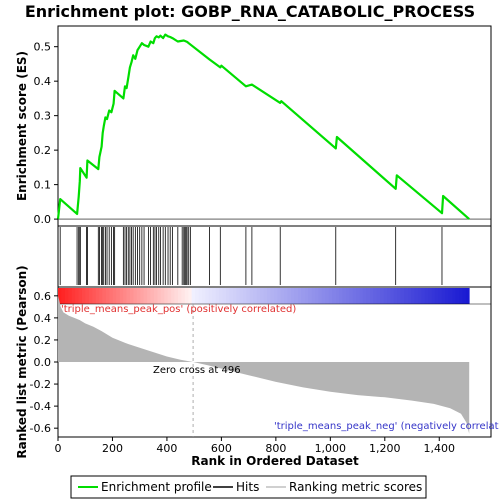  Describe the element at coordinates (440, 448) in the screenshot. I see `x-tick-label: 1,400` at that location.